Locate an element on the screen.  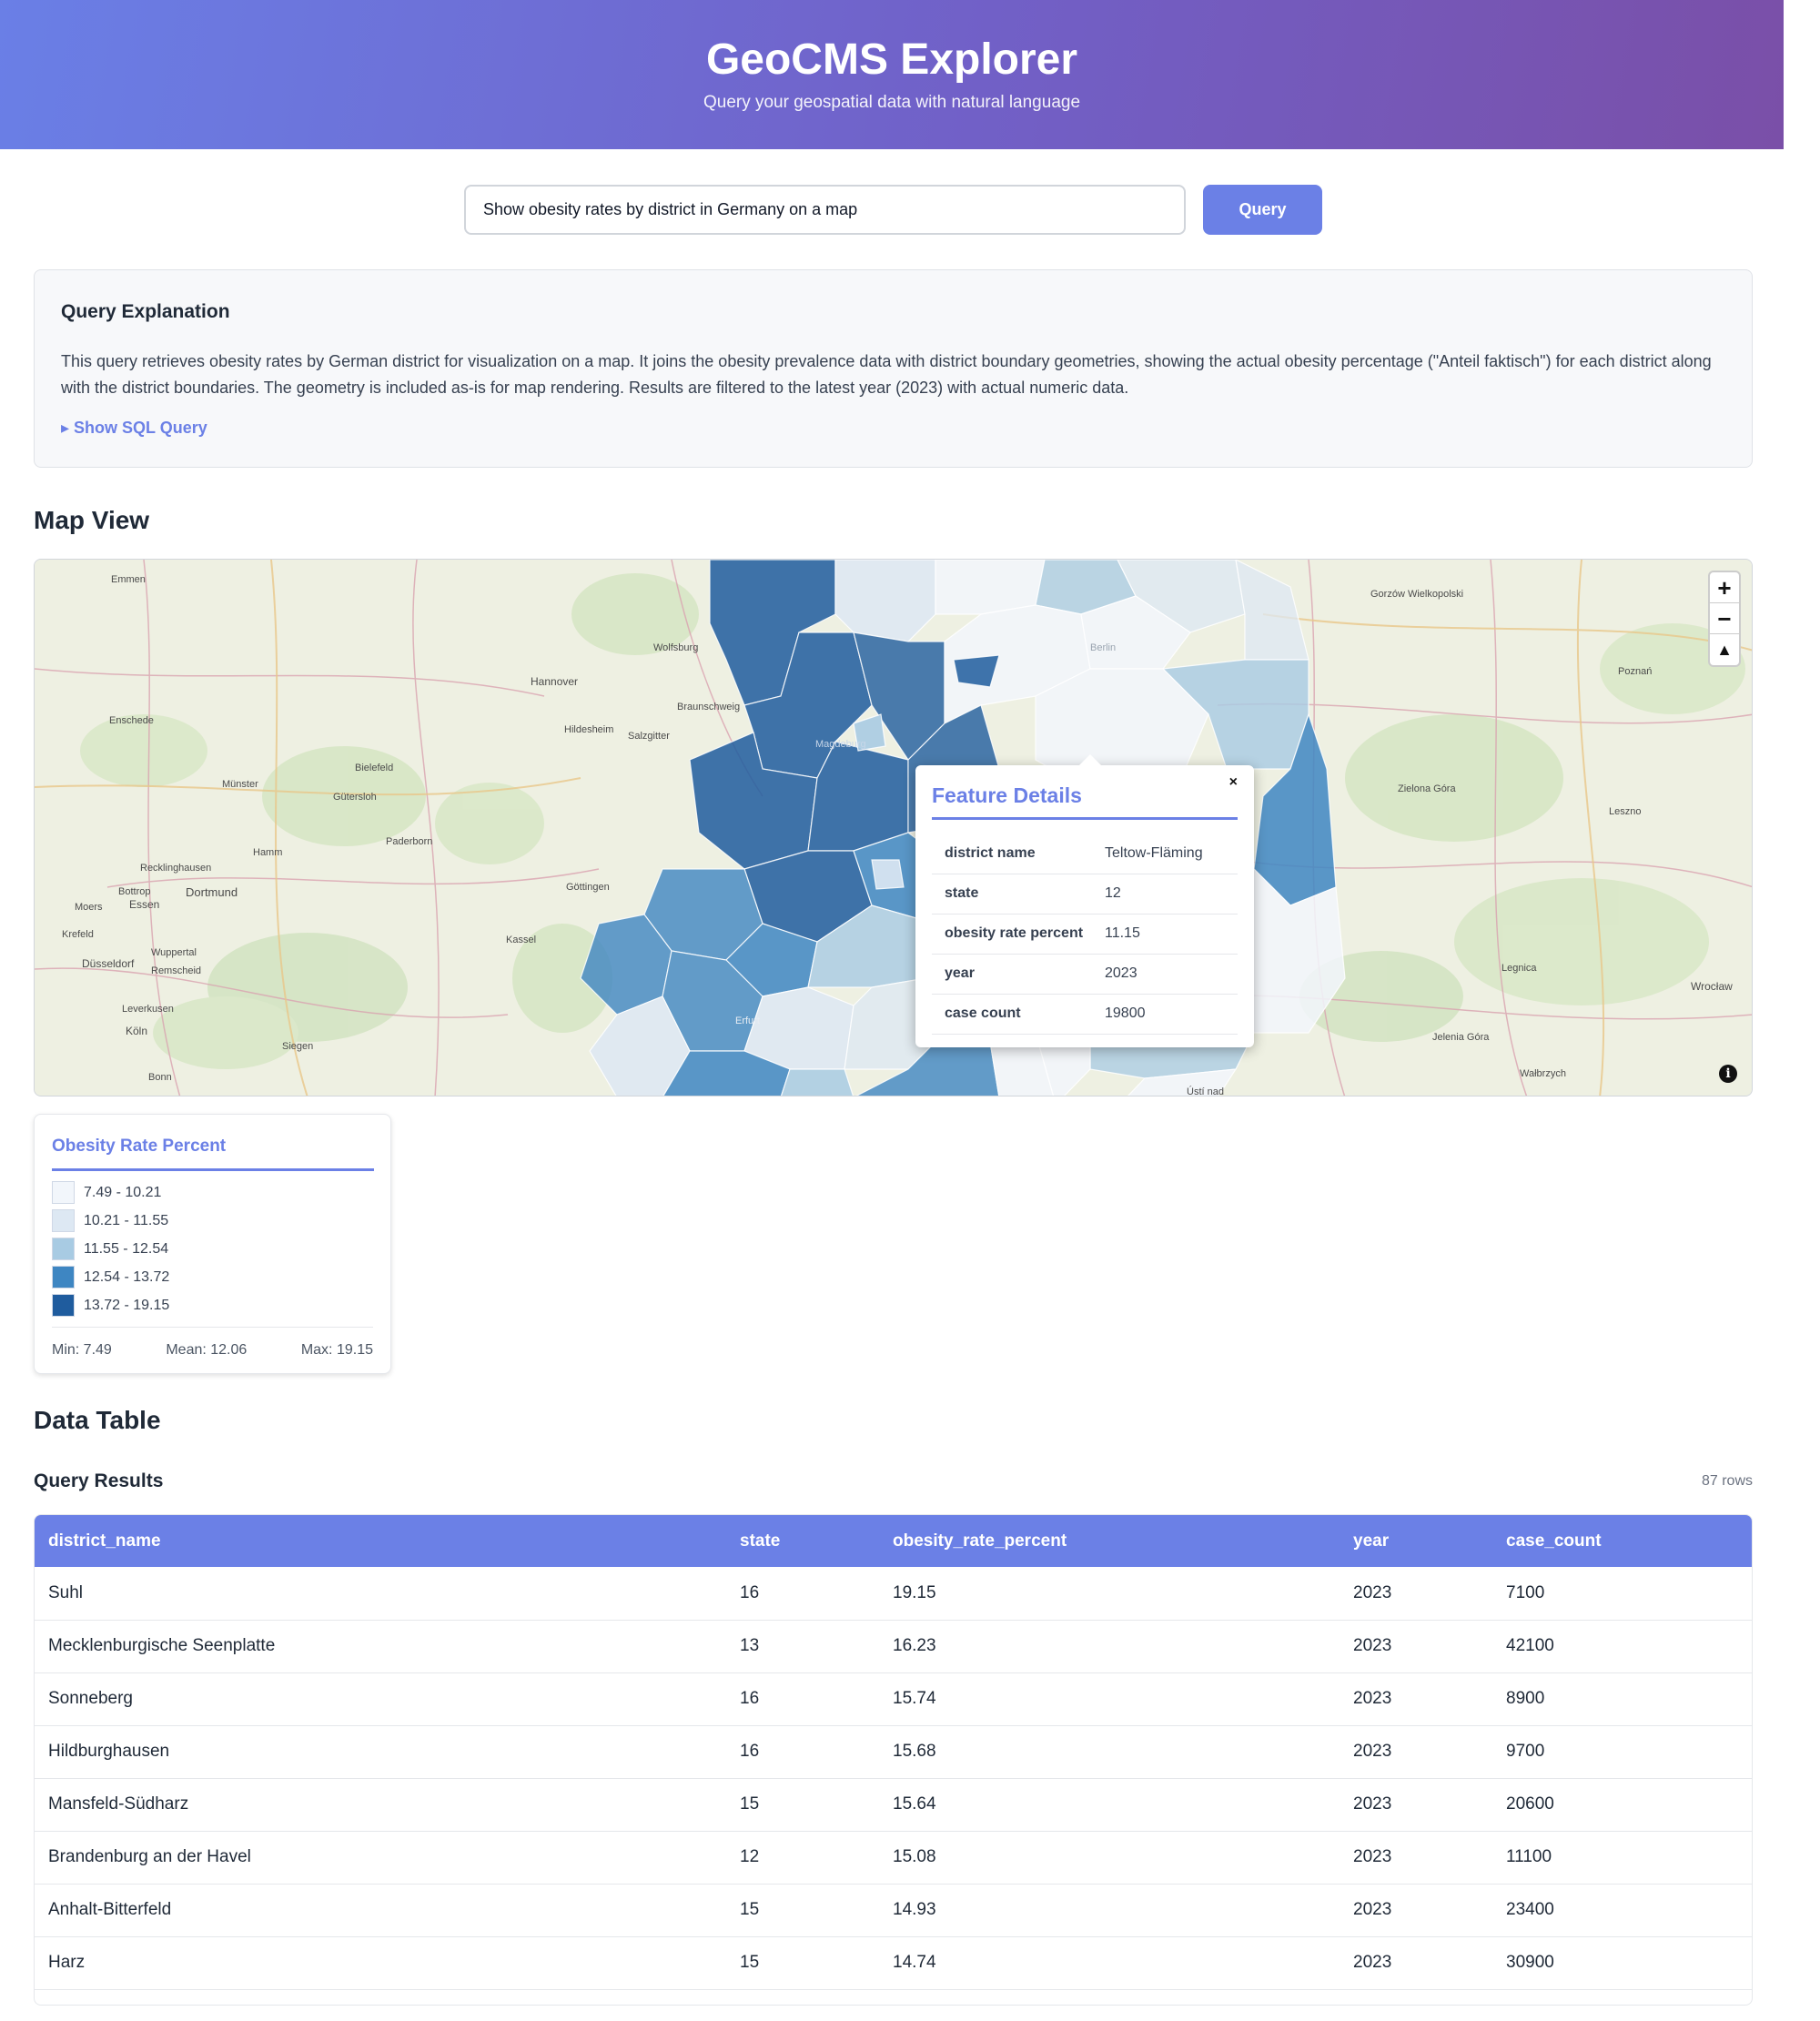
map-label: Jelenia Góra is located at coordinates (1461, 1038).